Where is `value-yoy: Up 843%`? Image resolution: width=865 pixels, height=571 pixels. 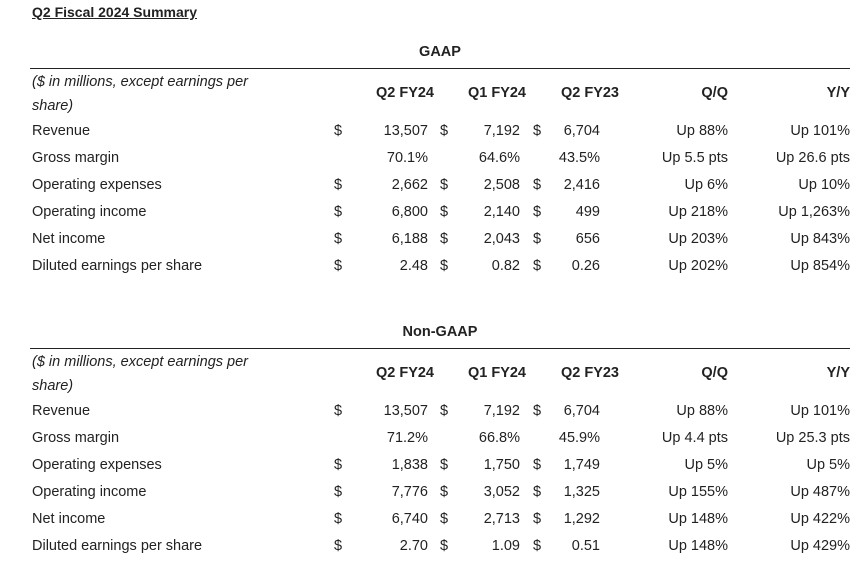 value-yoy: Up 843% is located at coordinates (820, 239).